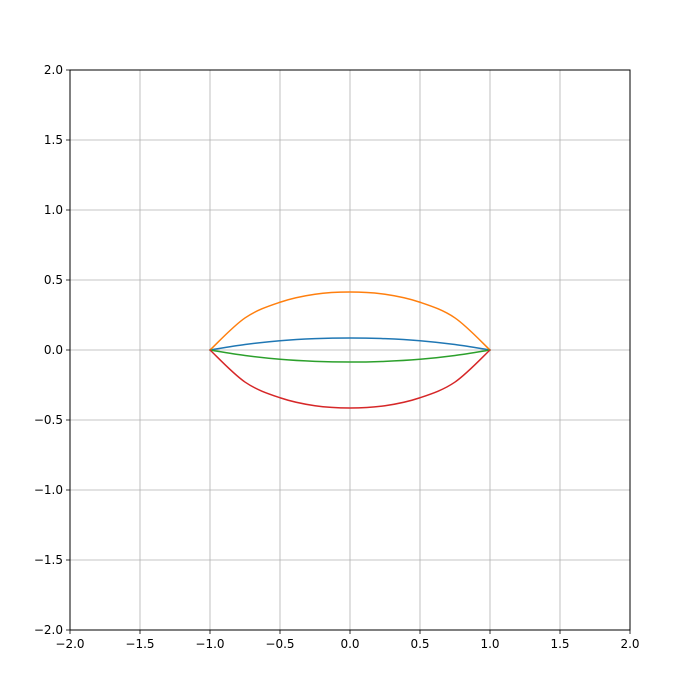  Describe the element at coordinates (48, 630) in the screenshot. I see `y-tick-label: −2.0` at that location.